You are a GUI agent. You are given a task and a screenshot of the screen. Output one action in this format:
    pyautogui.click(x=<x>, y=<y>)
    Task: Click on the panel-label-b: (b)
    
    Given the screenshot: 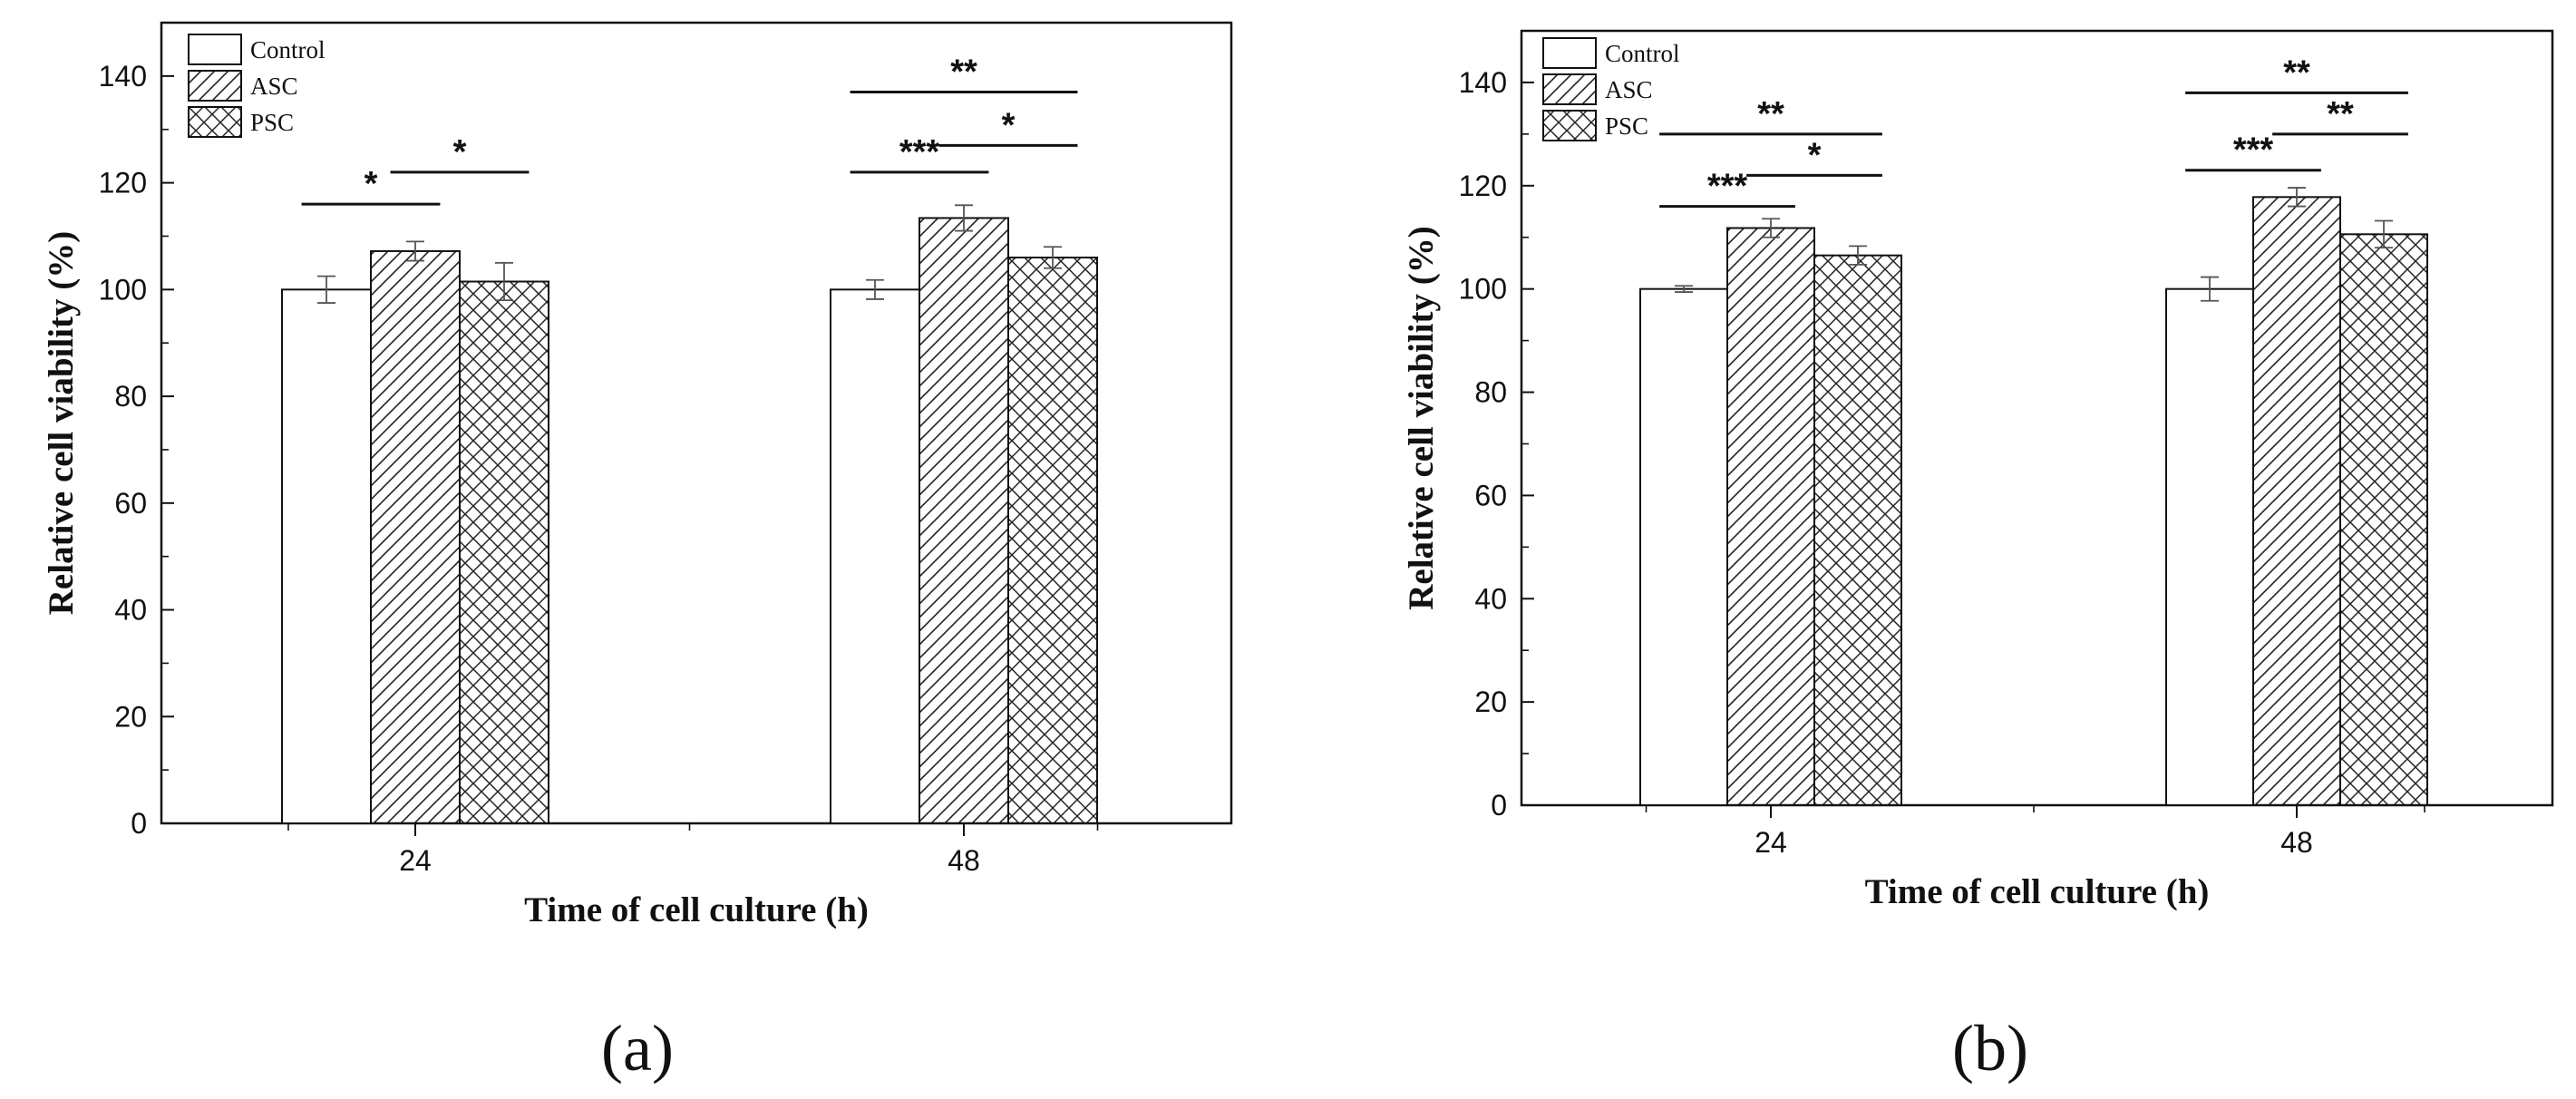 What is the action you would take?
    pyautogui.click(x=1990, y=1048)
    